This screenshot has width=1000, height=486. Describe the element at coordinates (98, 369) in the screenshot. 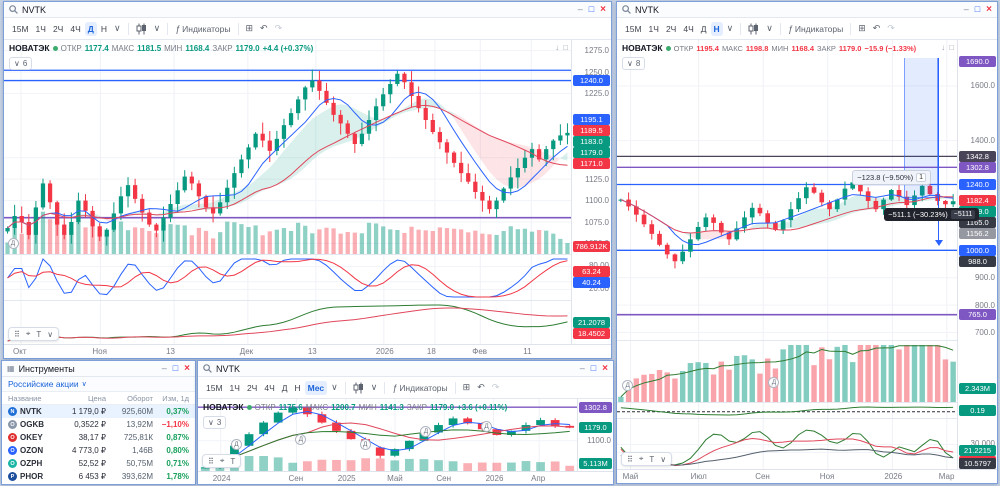

I see `titlebar: ▦ Инструменты – □ ×` at that location.